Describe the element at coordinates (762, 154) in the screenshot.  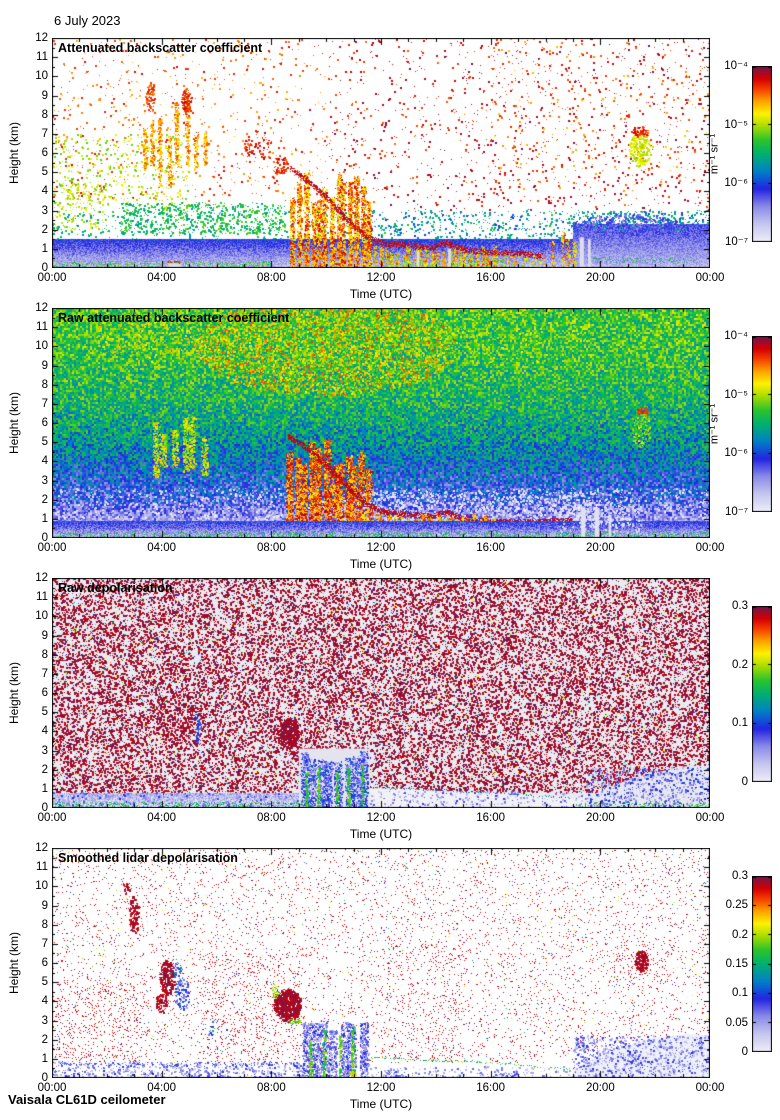
I see `colorbar-attenuated-backscatter` at that location.